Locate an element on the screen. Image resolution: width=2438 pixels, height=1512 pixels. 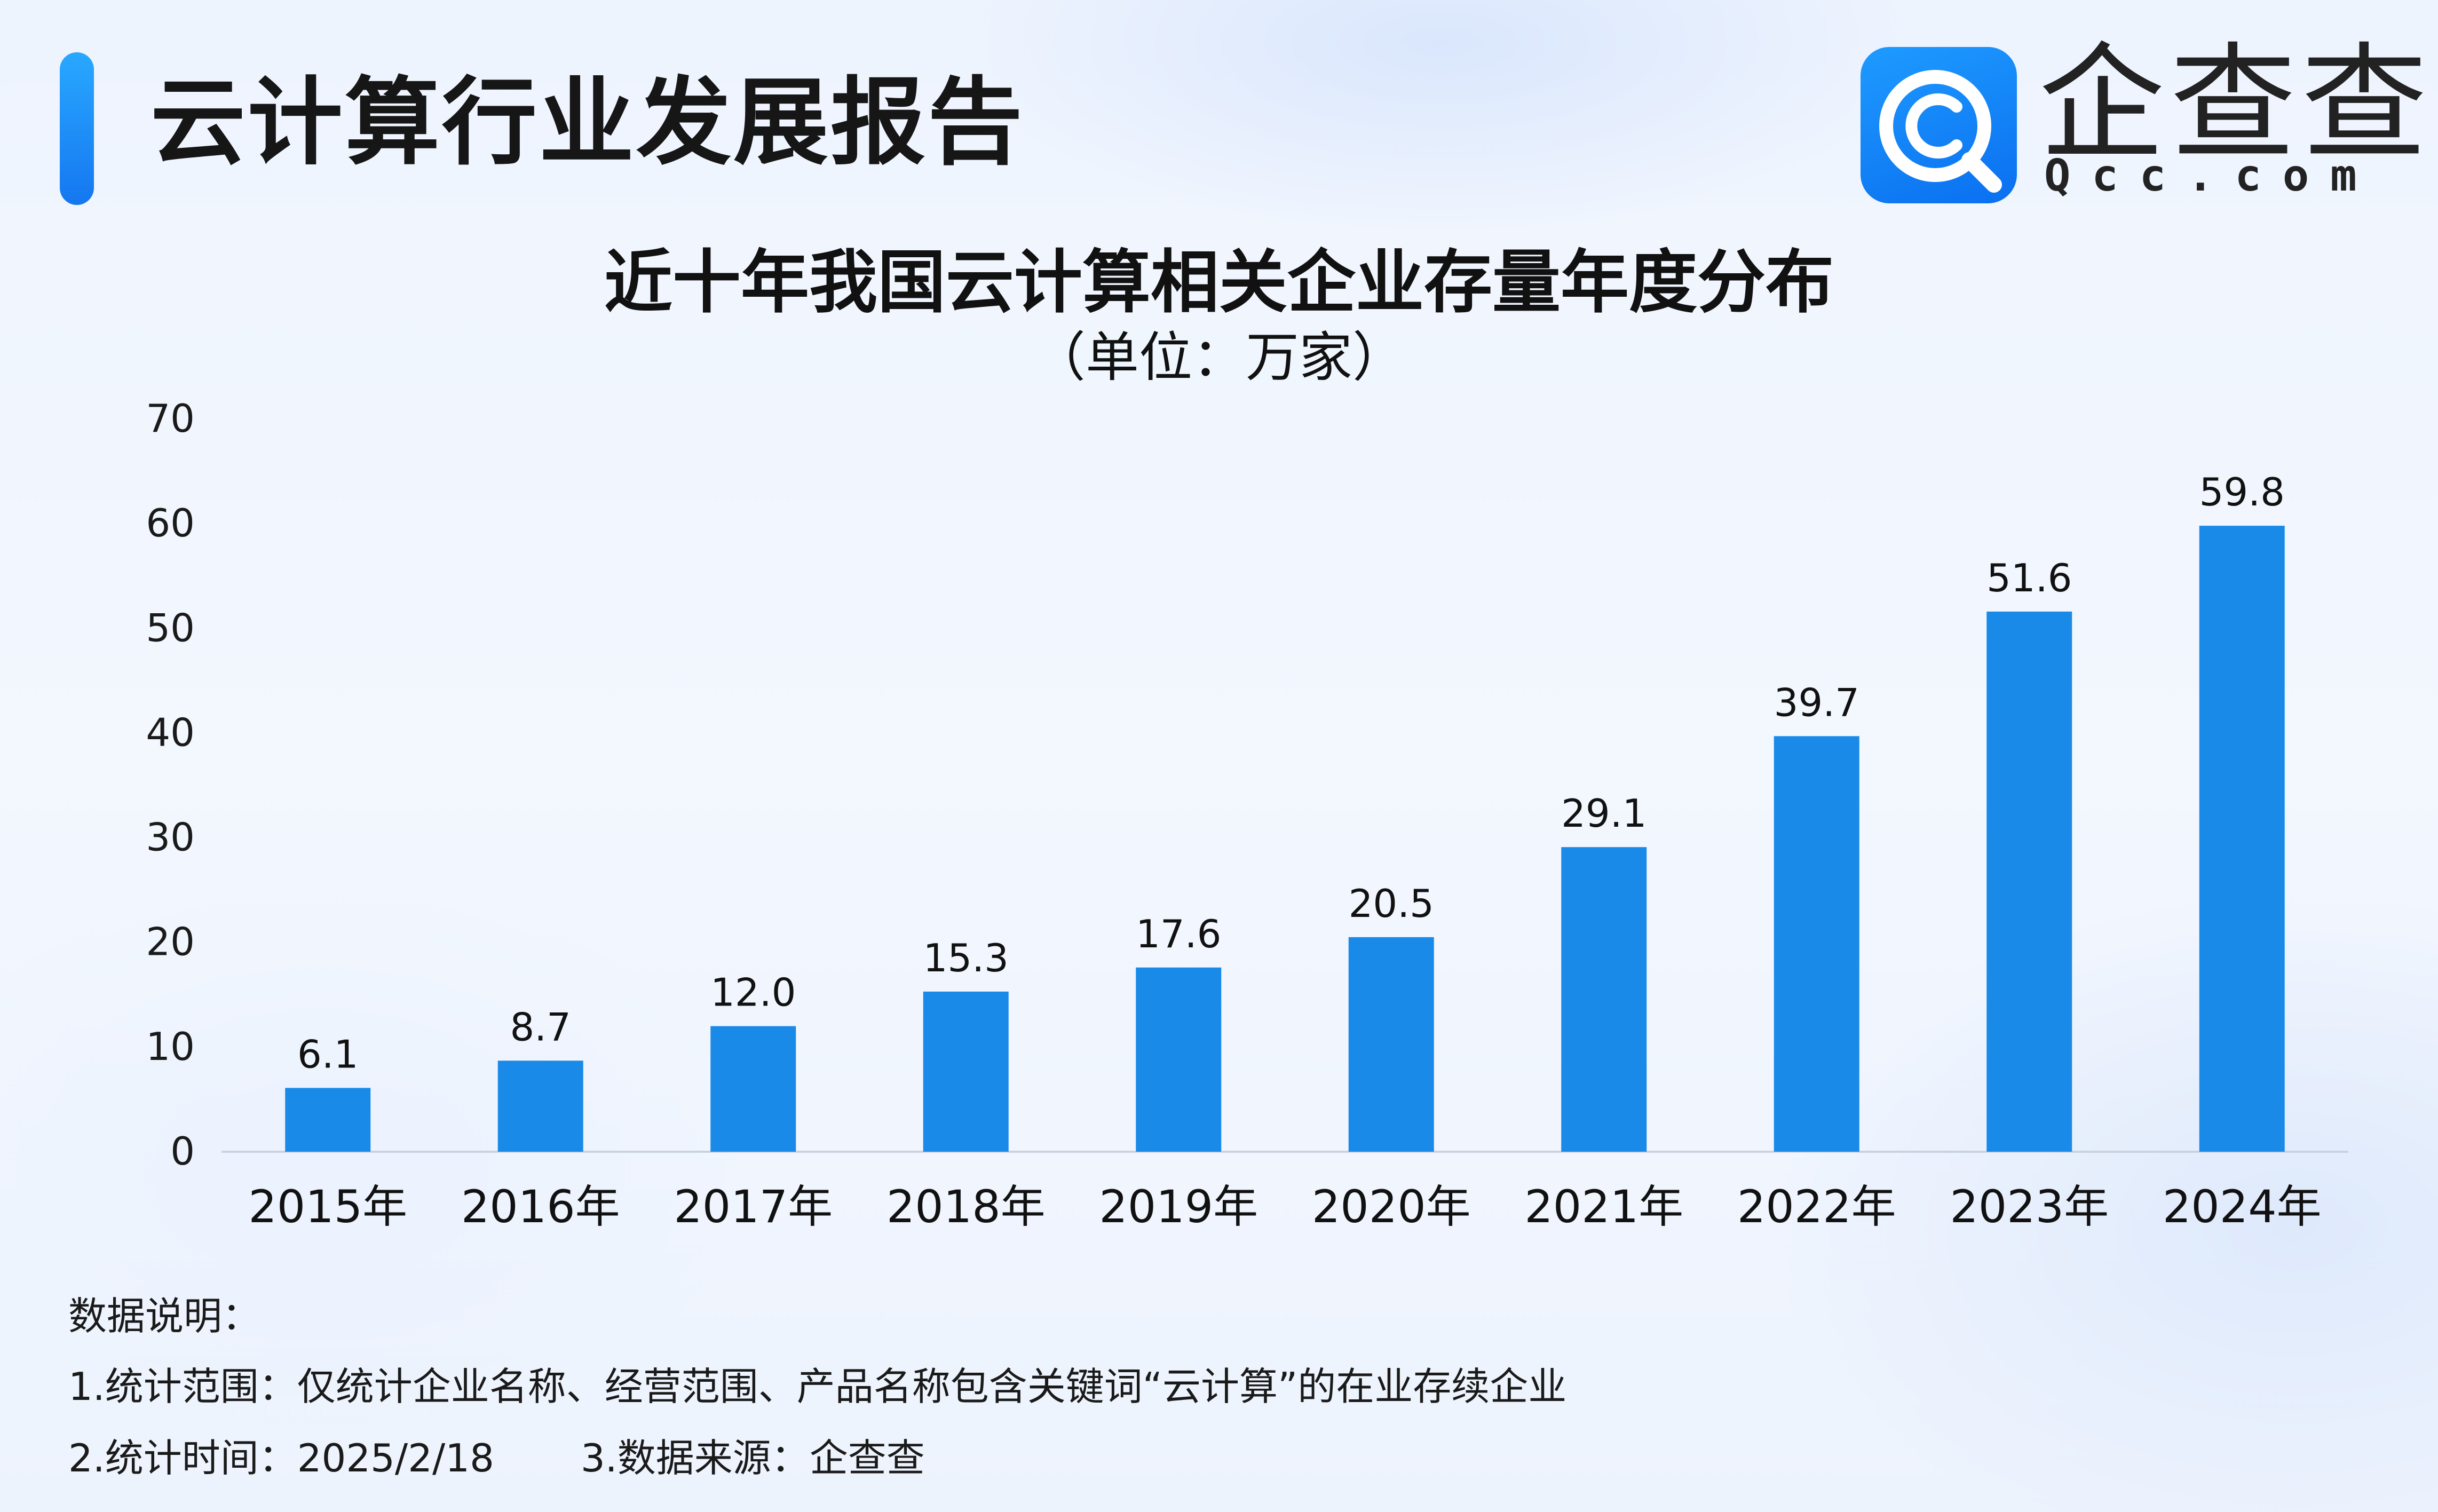
bar-value-label: 15.3 is located at coordinates (966, 958).